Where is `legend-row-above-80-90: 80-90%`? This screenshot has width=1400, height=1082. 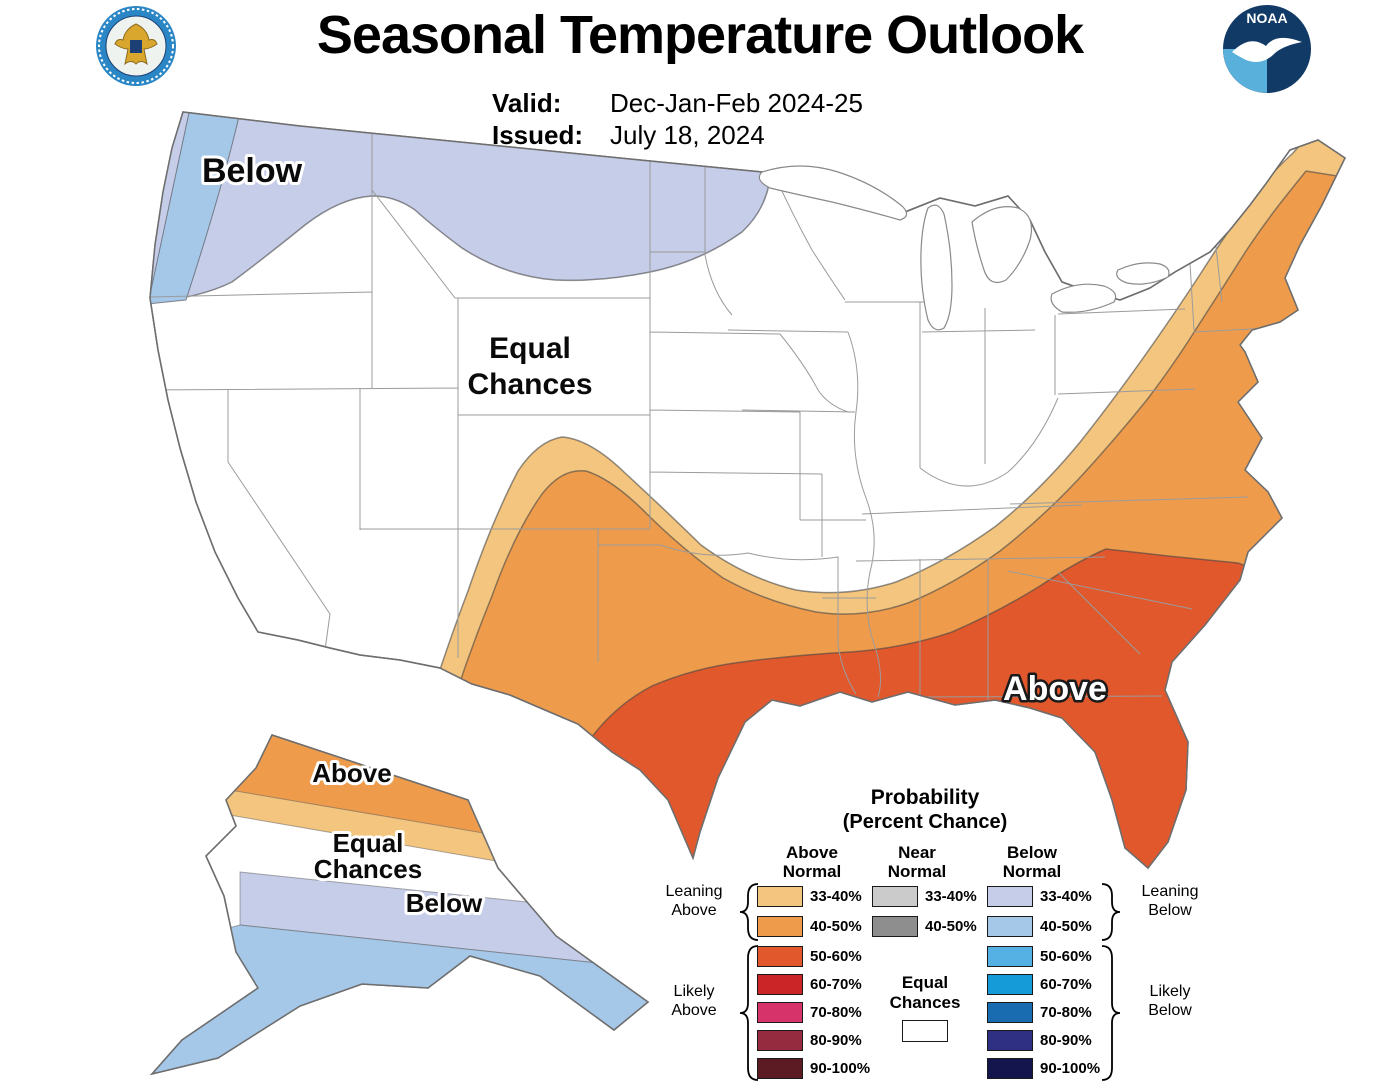 legend-row-above-80-90: 80-90% is located at coordinates (809, 1040).